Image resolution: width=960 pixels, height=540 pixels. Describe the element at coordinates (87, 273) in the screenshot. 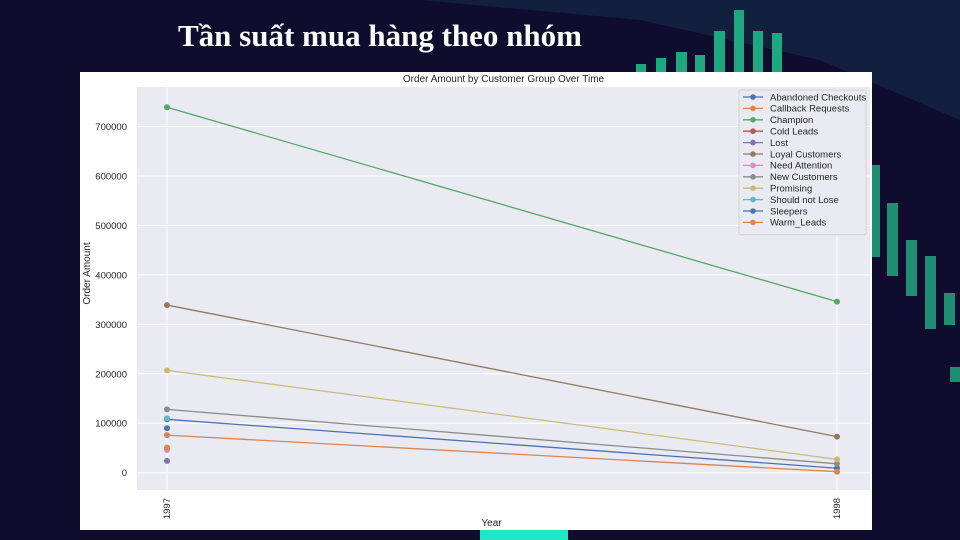

I see `y-axis-label: Order Amount` at that location.